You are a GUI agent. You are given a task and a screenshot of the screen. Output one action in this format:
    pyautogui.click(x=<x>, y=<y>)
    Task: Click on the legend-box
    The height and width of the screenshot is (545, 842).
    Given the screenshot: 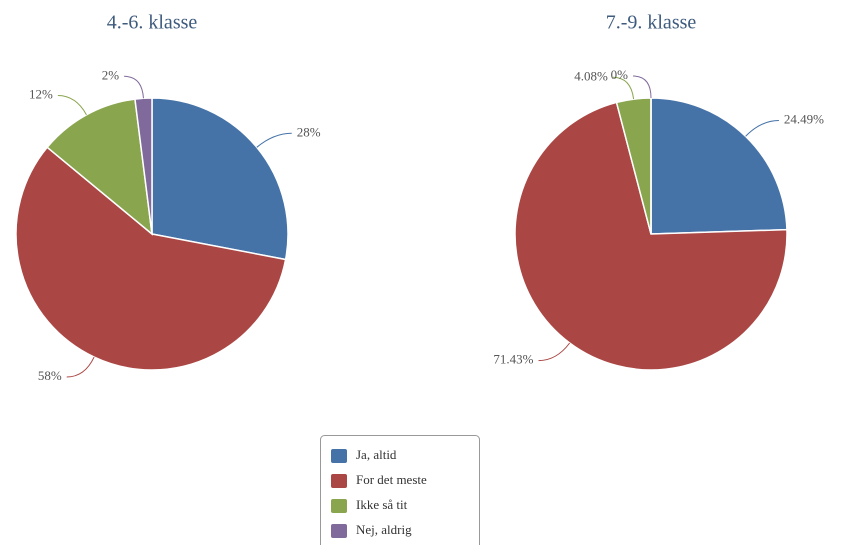 What is the action you would take?
    pyautogui.click(x=400, y=490)
    